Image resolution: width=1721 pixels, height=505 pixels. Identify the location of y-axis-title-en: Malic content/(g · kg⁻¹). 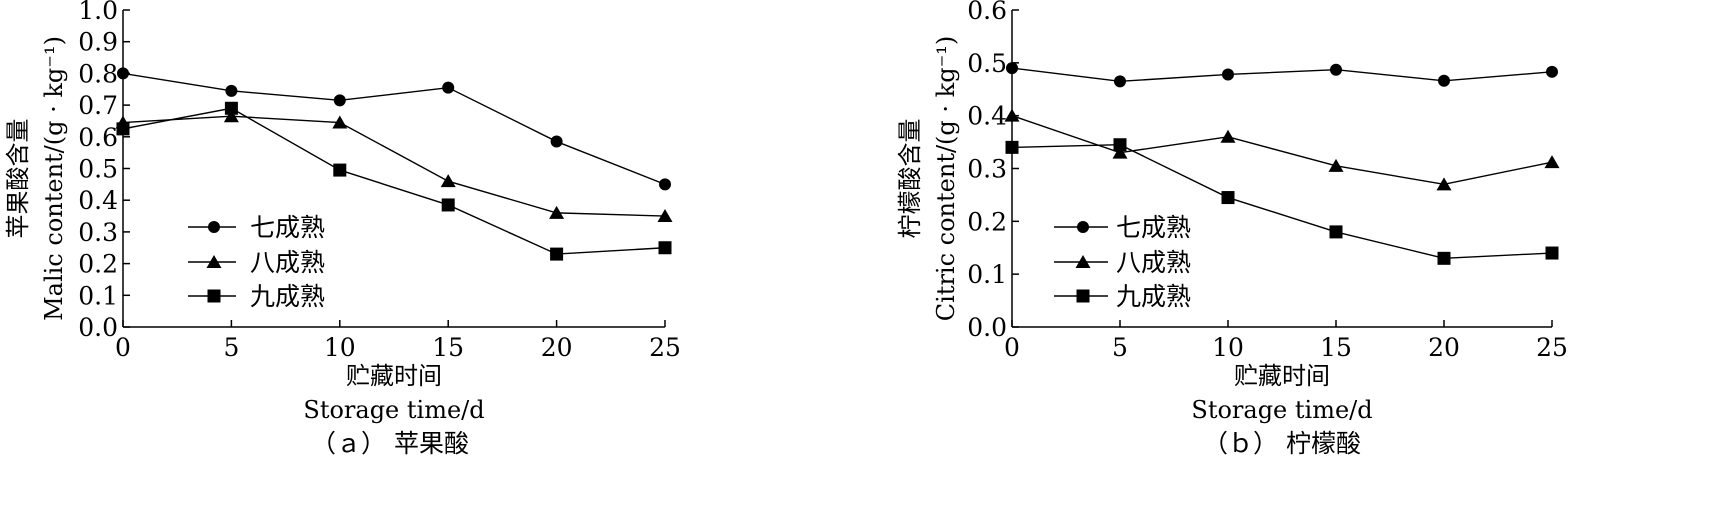
(54, 178).